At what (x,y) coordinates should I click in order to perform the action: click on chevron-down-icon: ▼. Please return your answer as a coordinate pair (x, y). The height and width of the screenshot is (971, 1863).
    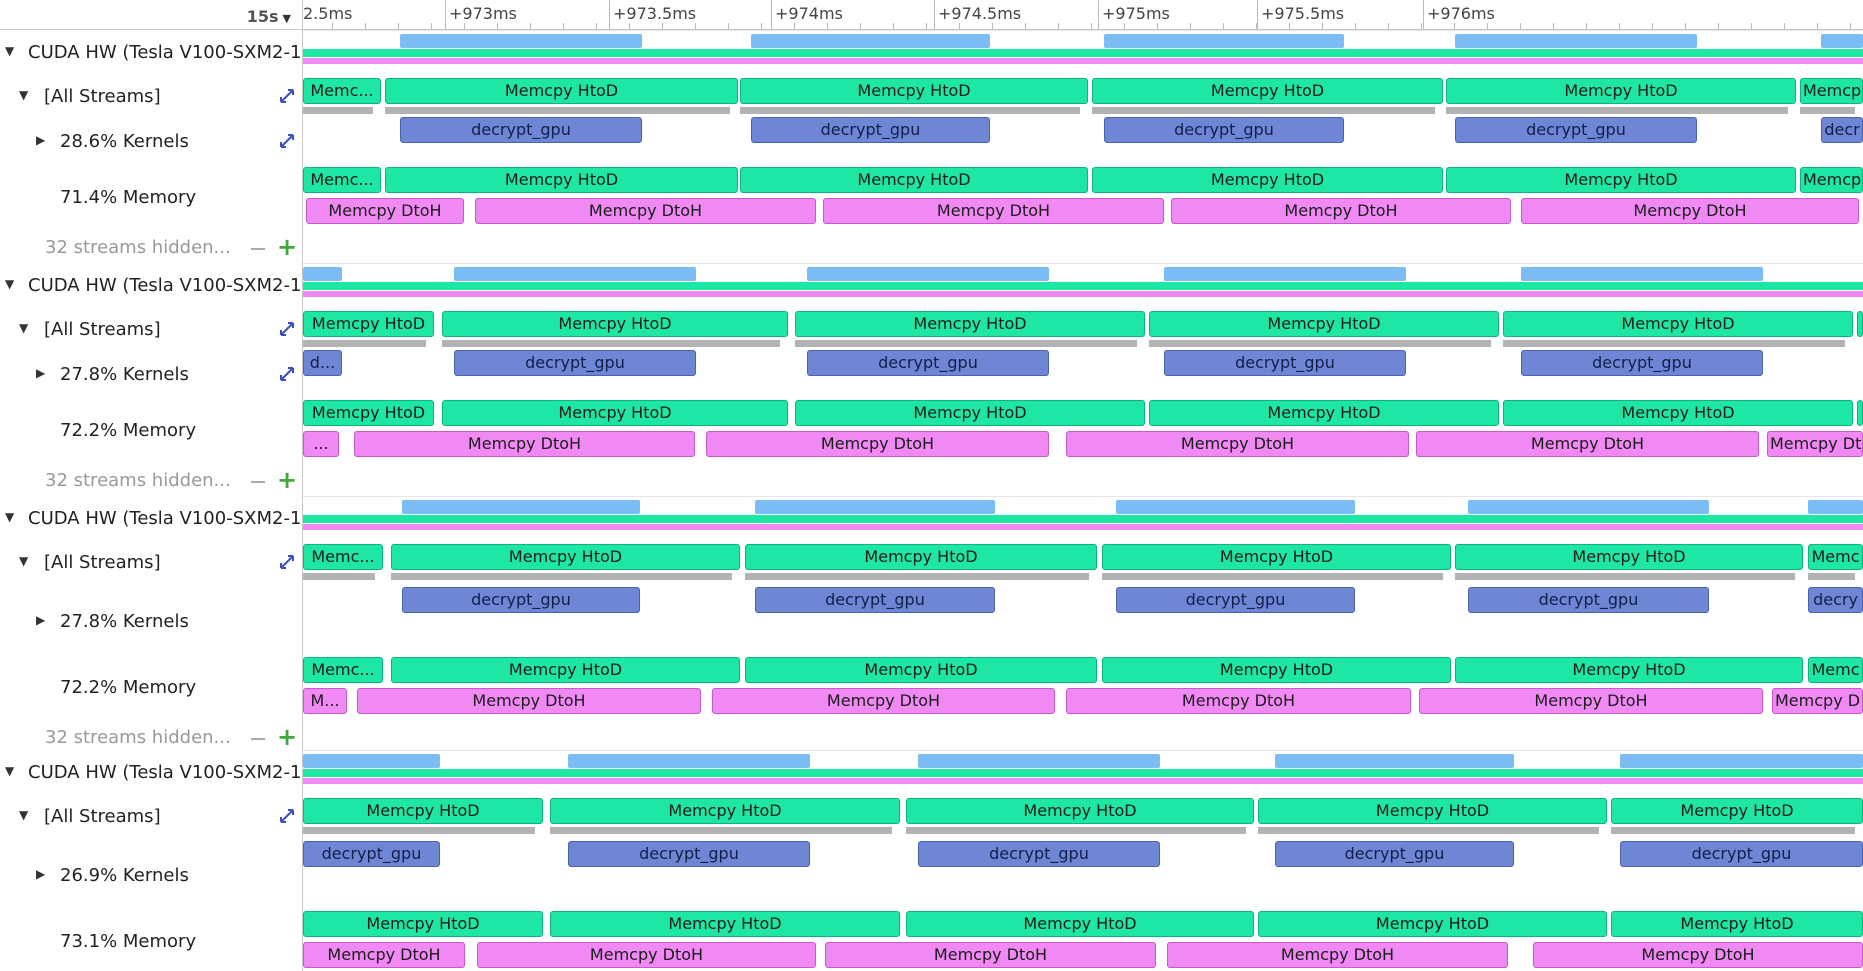
    Looking at the image, I should click on (286, 18).